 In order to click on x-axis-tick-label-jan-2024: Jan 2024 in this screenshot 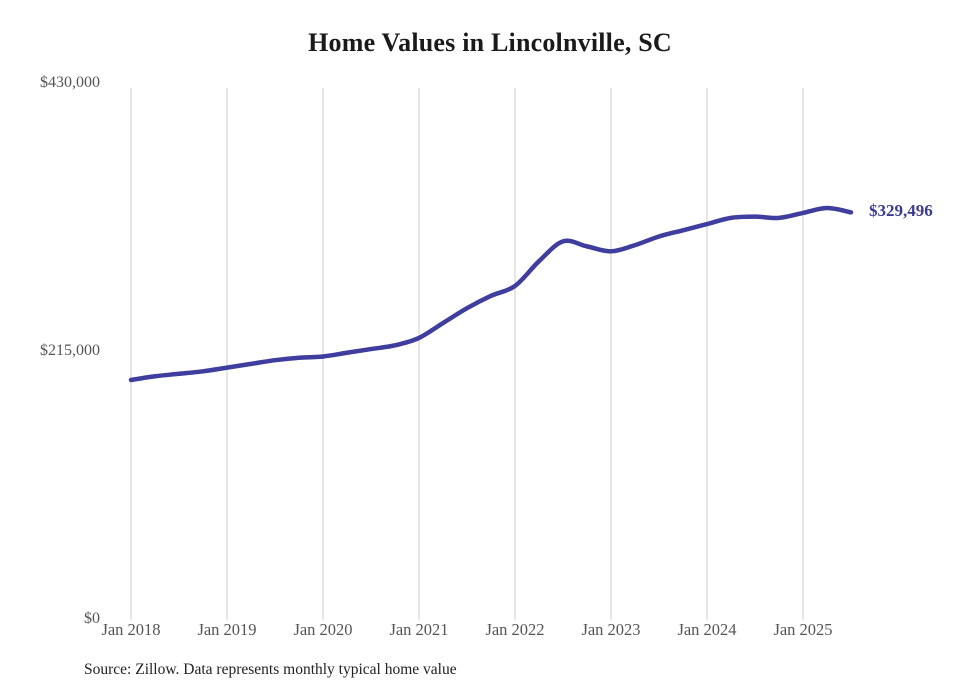, I will do `click(707, 629)`.